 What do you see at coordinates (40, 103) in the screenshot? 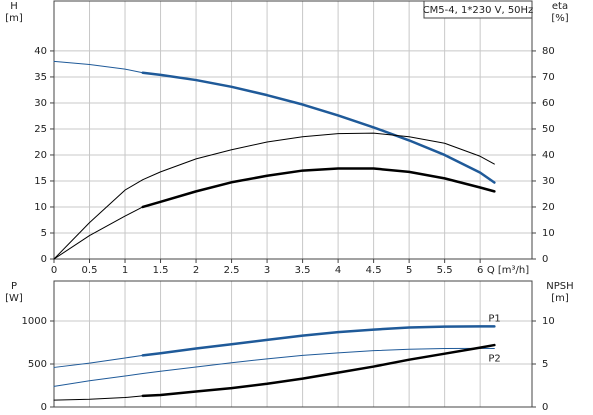
I see `y-tick-label: 30` at bounding box center [40, 103].